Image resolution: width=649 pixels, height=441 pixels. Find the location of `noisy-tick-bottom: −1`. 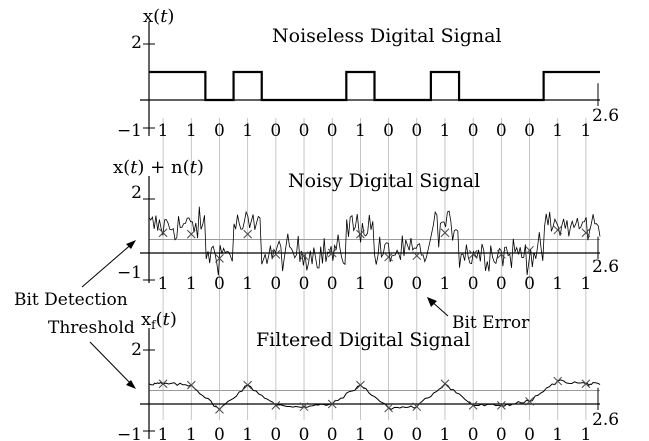

noisy-tick-bottom: −1 is located at coordinates (129, 273).